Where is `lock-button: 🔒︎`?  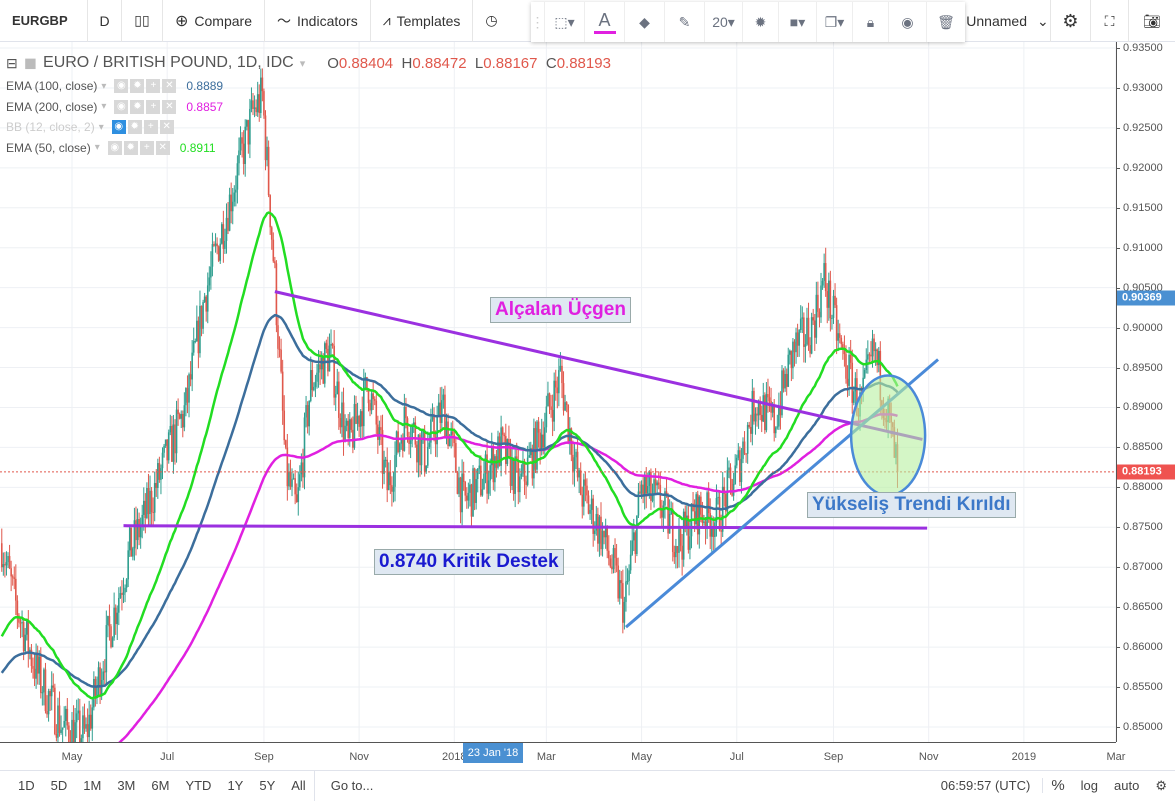 lock-button: 🔒︎ is located at coordinates (871, 22).